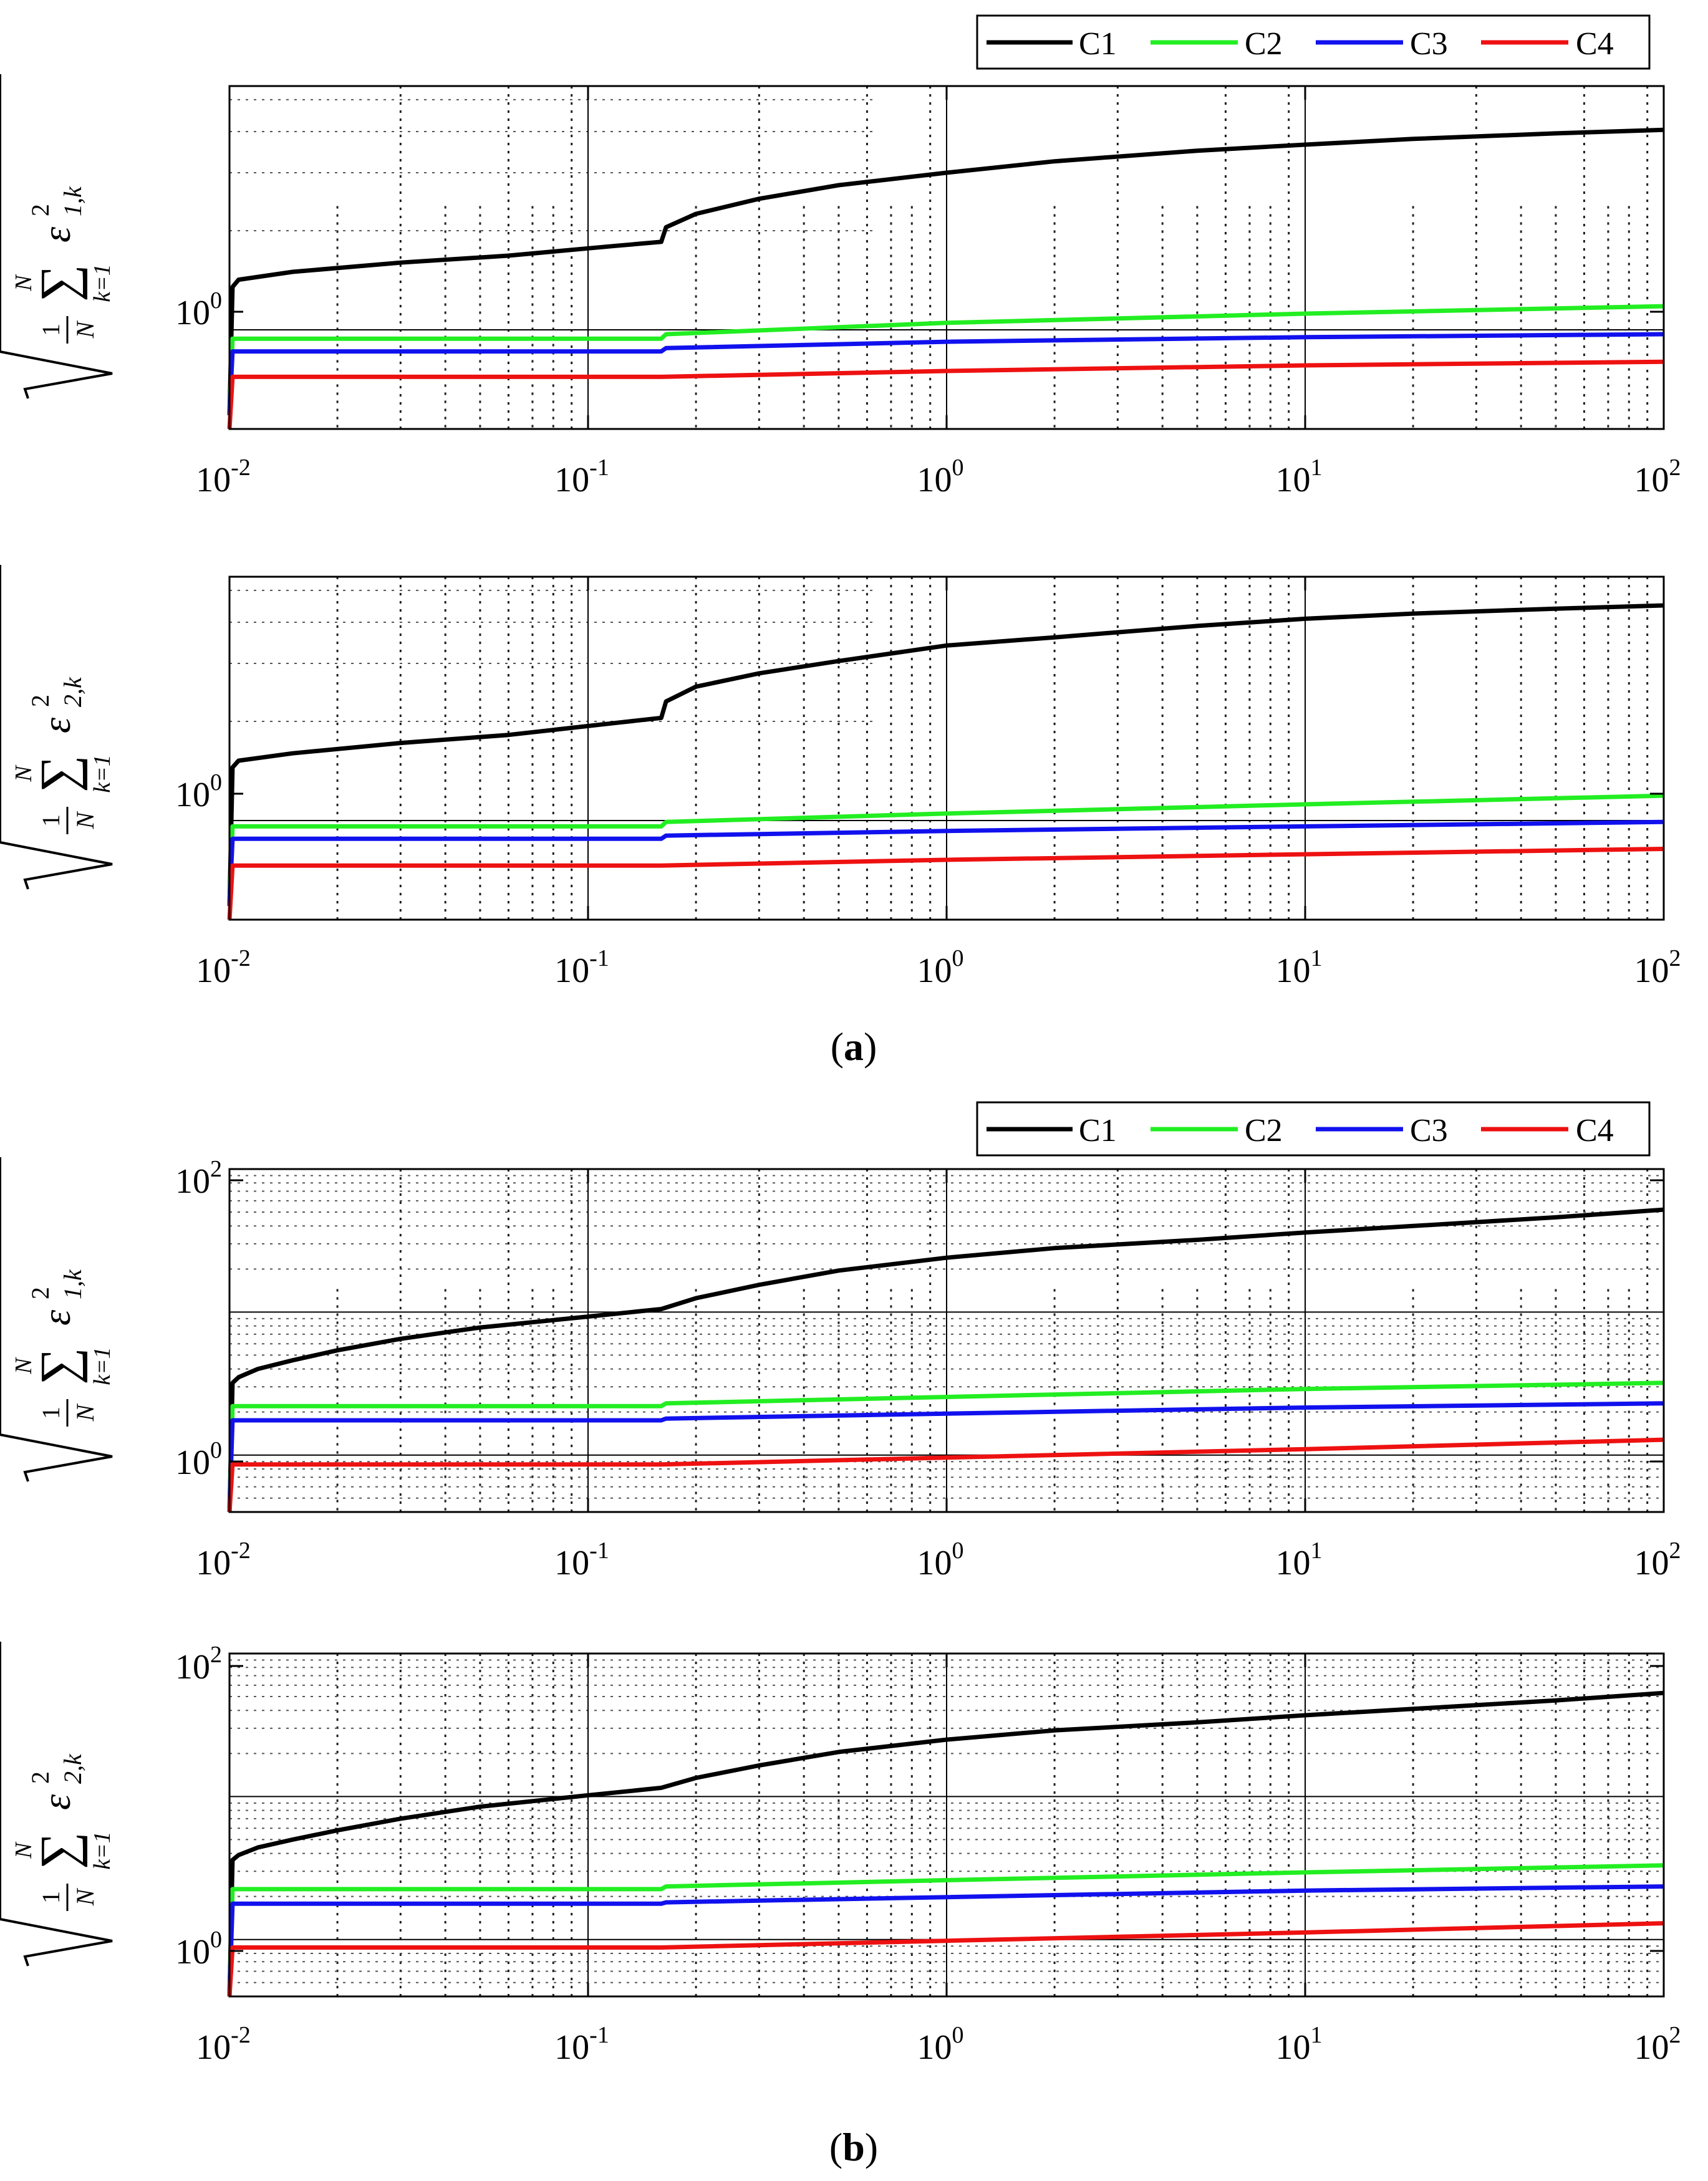 The height and width of the screenshot is (2181, 1708). What do you see at coordinates (854, 1046) in the screenshot?
I see `panel-label-a: (a)` at bounding box center [854, 1046].